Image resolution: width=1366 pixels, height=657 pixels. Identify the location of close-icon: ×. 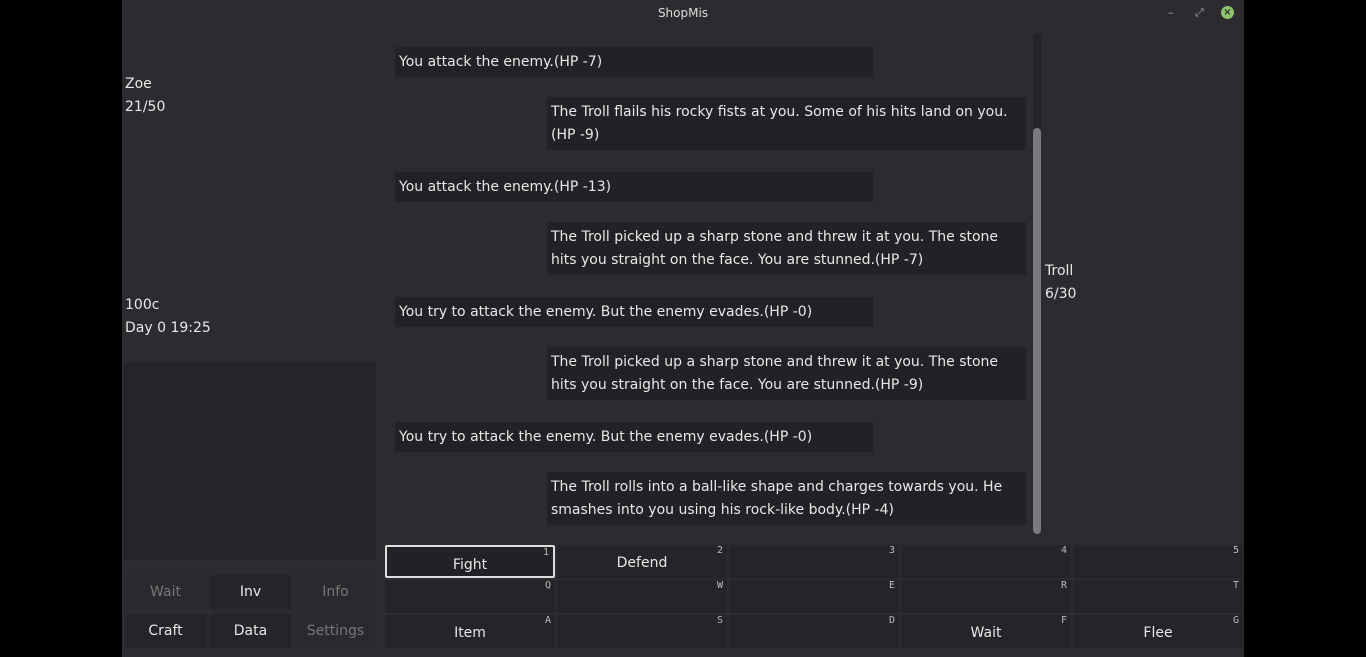
(1227, 12).